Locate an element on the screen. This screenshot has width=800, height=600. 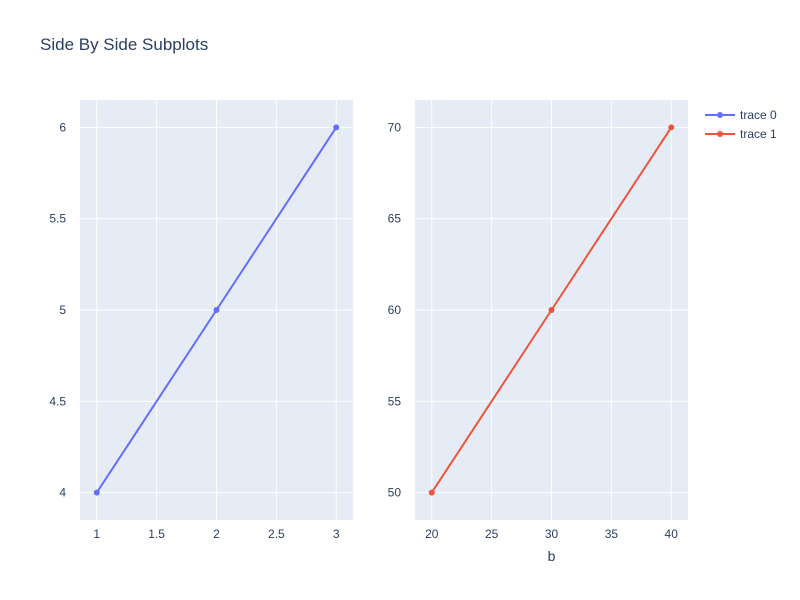
legend-item: trace 0 is located at coordinates (741, 115).